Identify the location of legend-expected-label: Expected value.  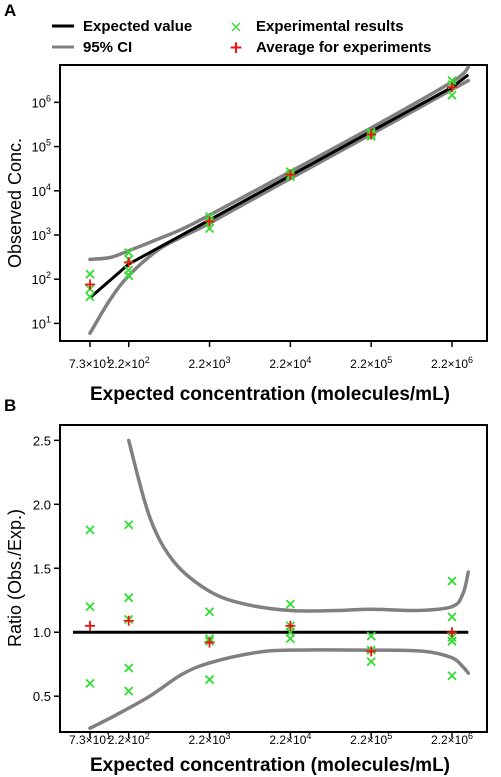
(137, 26).